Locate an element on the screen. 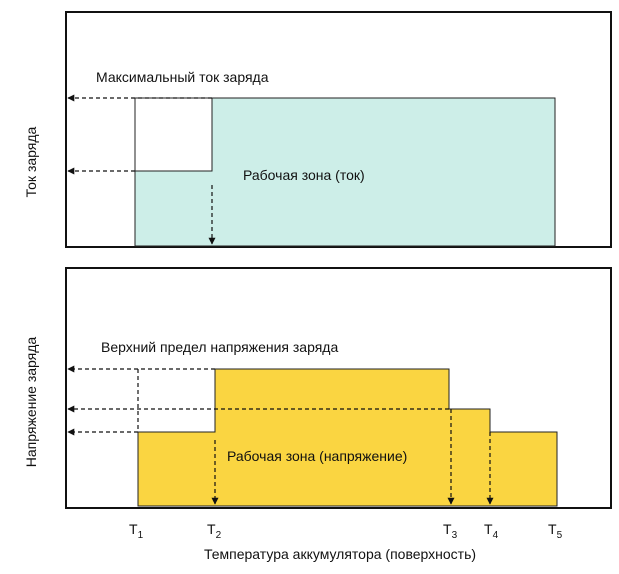 The image size is (619, 574). current-zone-label: Рабочая зона (ток) is located at coordinates (304, 175).